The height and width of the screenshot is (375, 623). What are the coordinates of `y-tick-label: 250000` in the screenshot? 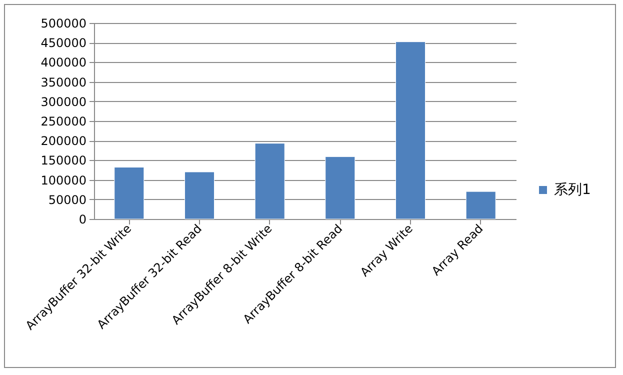 It's located at (63, 121).